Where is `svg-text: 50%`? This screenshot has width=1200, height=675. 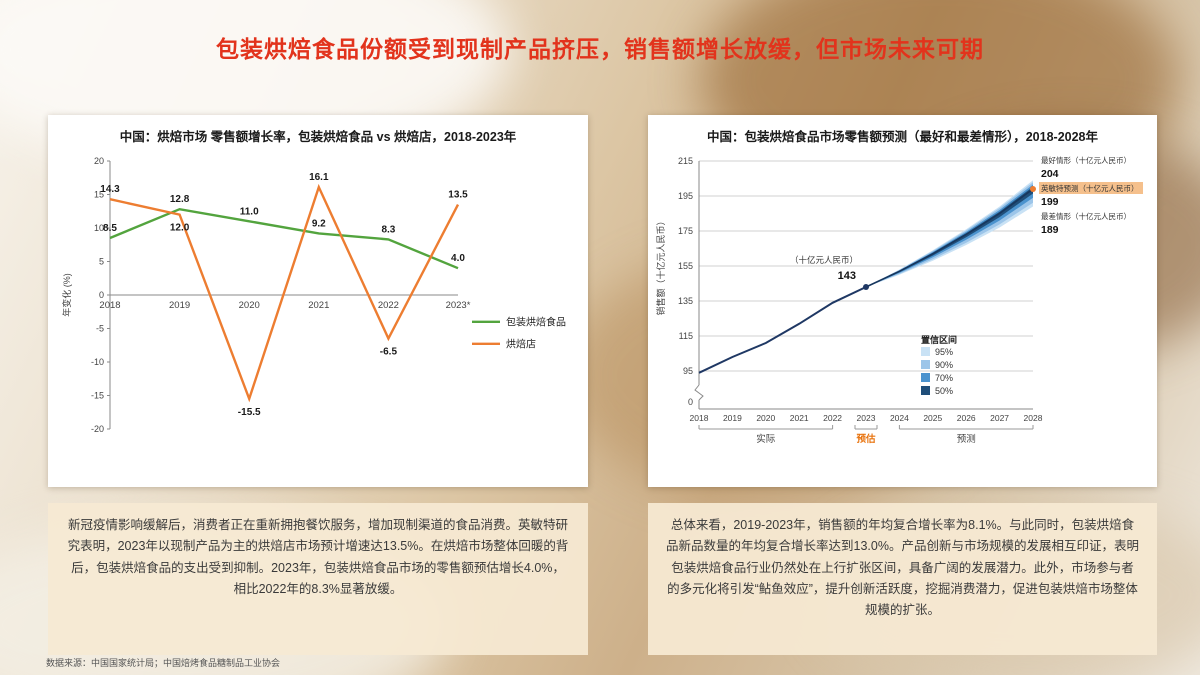 svg-text: 50% is located at coordinates (944, 391).